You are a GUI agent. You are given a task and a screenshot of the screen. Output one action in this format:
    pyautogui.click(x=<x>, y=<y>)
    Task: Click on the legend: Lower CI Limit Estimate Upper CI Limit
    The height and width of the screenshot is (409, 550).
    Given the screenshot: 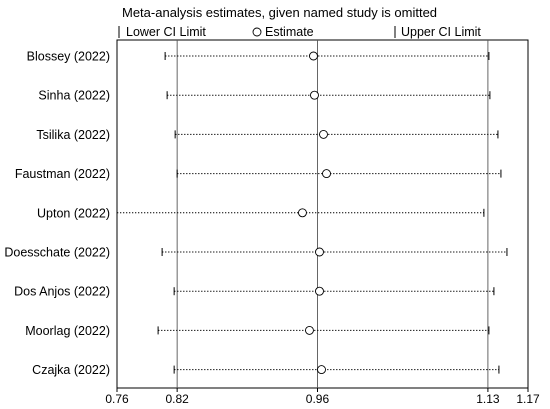 What is the action you would take?
    pyautogui.click(x=299, y=32)
    